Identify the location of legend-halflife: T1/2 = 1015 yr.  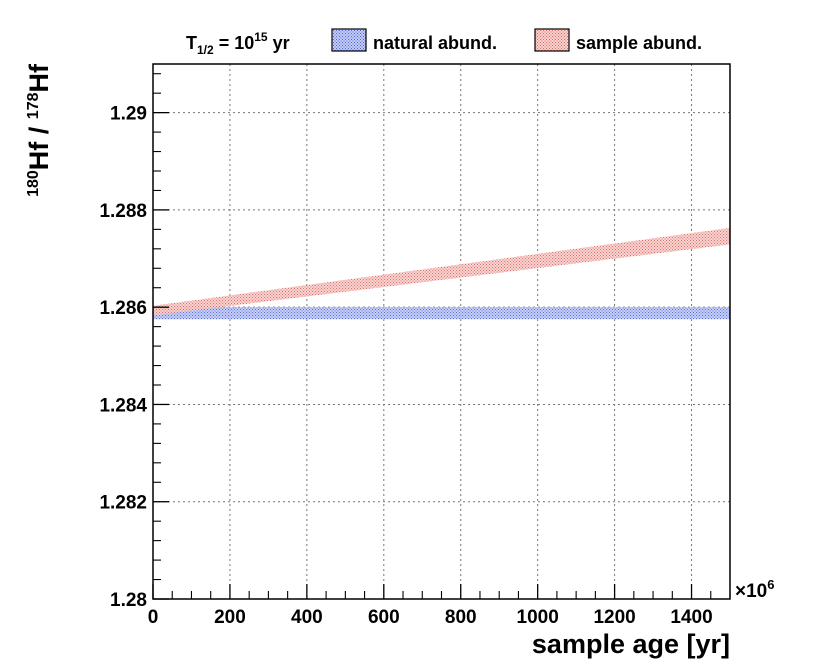
(238, 43).